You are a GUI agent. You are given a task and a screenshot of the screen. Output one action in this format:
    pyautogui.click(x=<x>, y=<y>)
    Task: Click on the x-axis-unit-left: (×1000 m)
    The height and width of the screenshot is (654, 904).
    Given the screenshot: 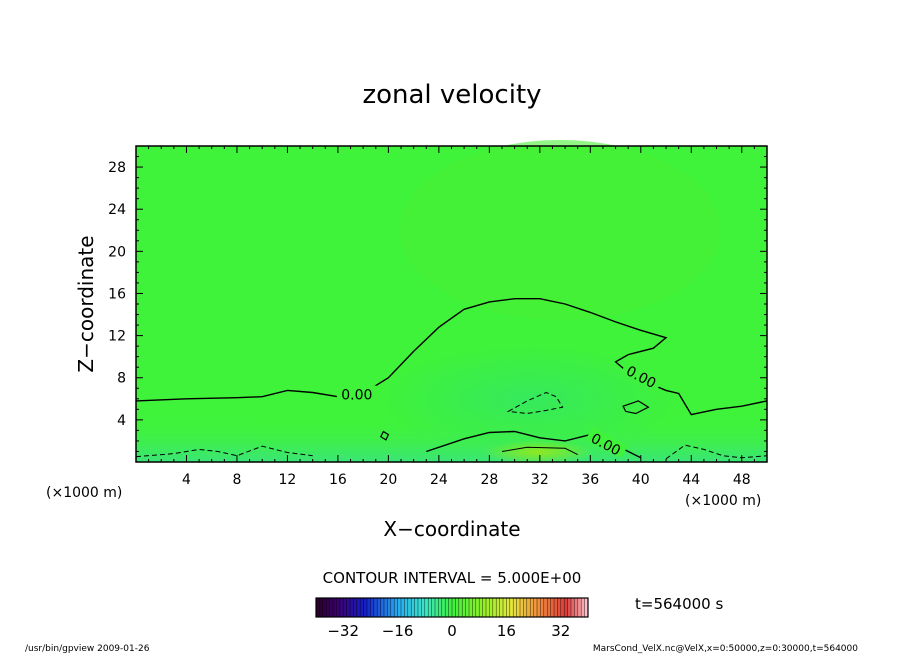 What is the action you would take?
    pyautogui.click(x=84, y=493)
    